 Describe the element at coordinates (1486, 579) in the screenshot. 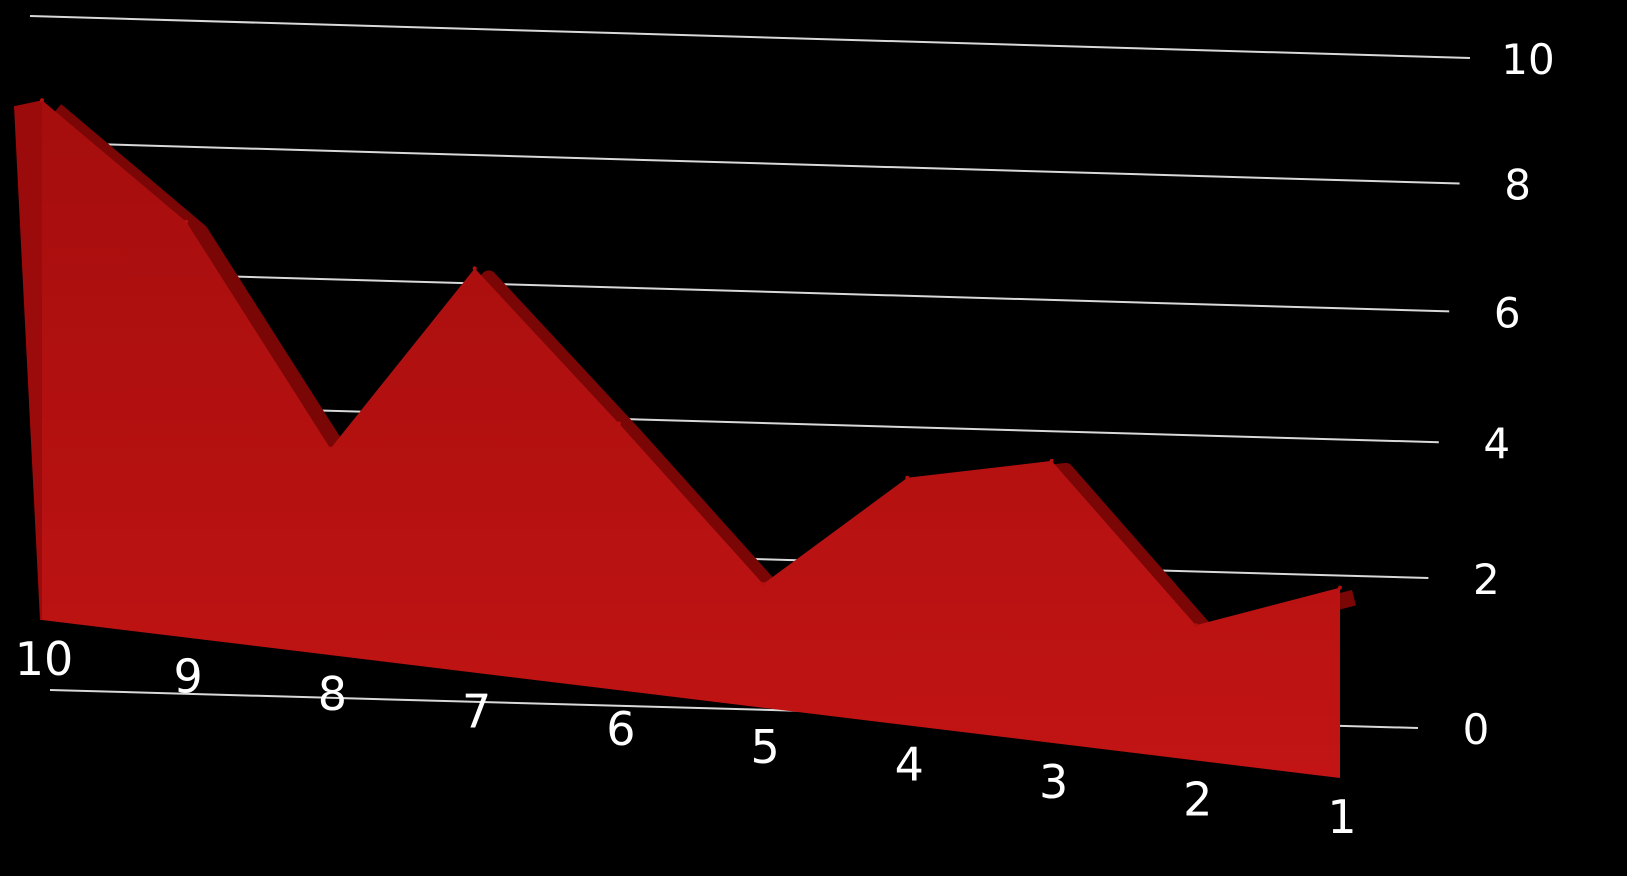

I see `y-tick-label: 2` at that location.